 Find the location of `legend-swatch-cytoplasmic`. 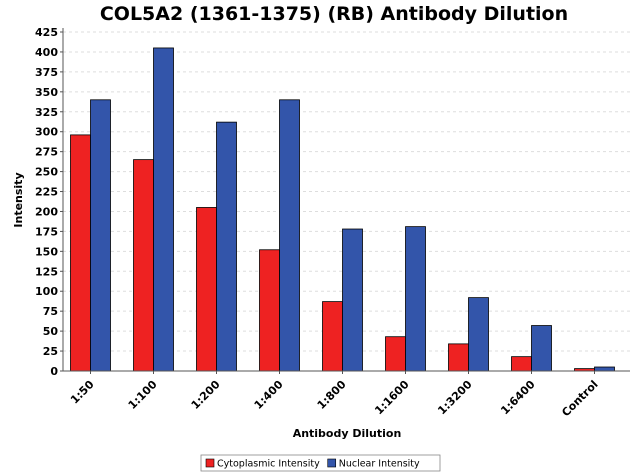

legend-swatch-cytoplasmic is located at coordinates (210, 463).